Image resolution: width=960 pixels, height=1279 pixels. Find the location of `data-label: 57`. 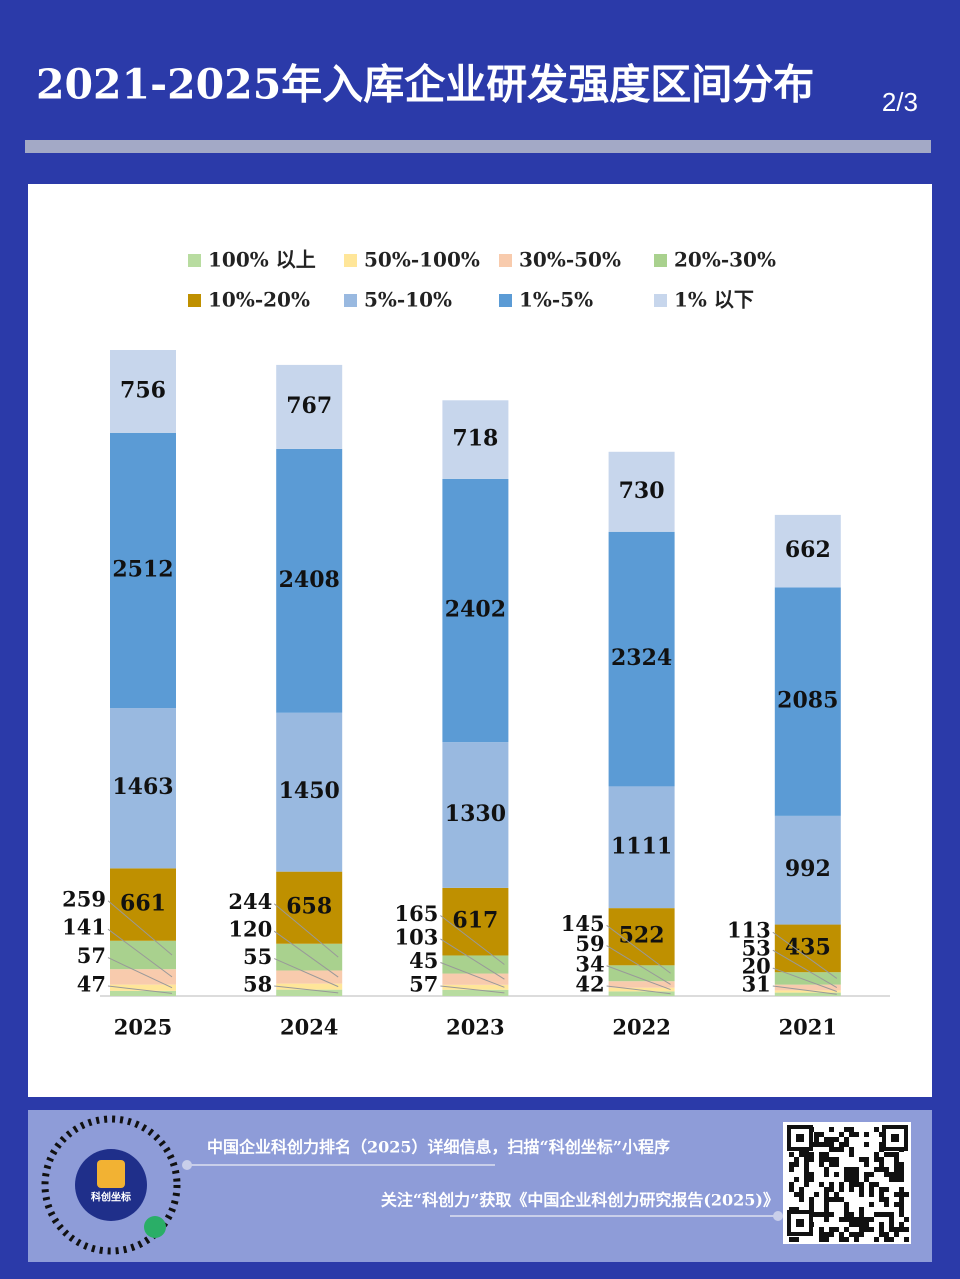

data-label: 57 is located at coordinates (91, 955).